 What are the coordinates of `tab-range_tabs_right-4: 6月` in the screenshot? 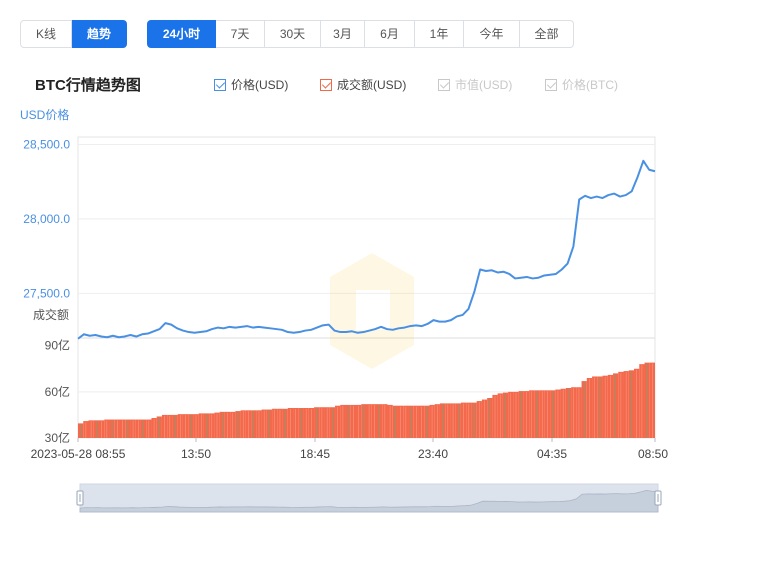 It's located at (390, 34).